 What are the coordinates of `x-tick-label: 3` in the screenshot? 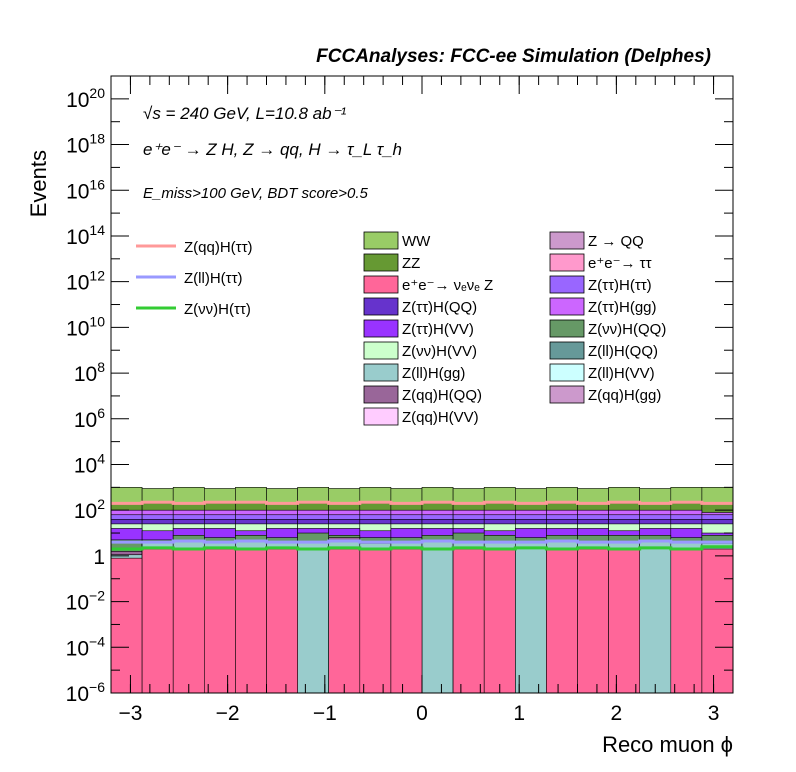 It's located at (714, 713).